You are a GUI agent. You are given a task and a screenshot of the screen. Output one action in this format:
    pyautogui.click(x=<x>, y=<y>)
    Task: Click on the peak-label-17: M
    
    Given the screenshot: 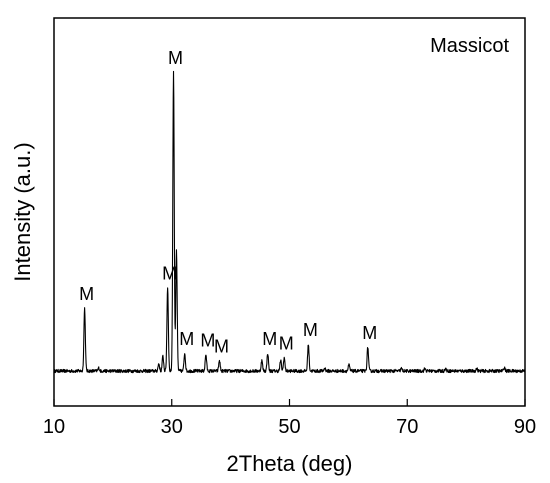 What is the action you would take?
    pyautogui.click(x=369, y=333)
    